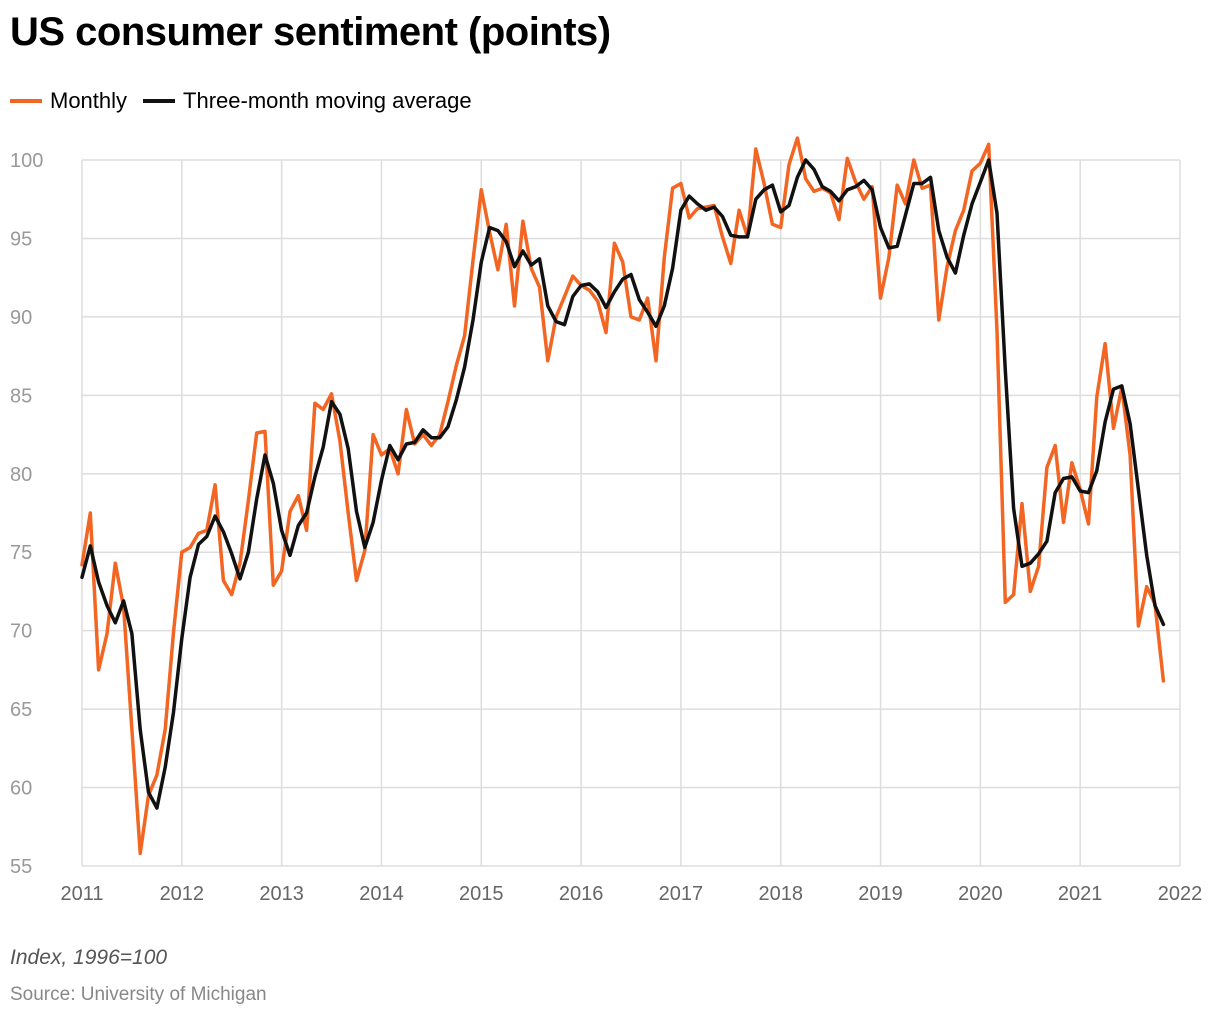 The width and height of the screenshot is (1220, 1020). Describe the element at coordinates (1180, 894) in the screenshot. I see `x-tick-label: 2022` at that location.